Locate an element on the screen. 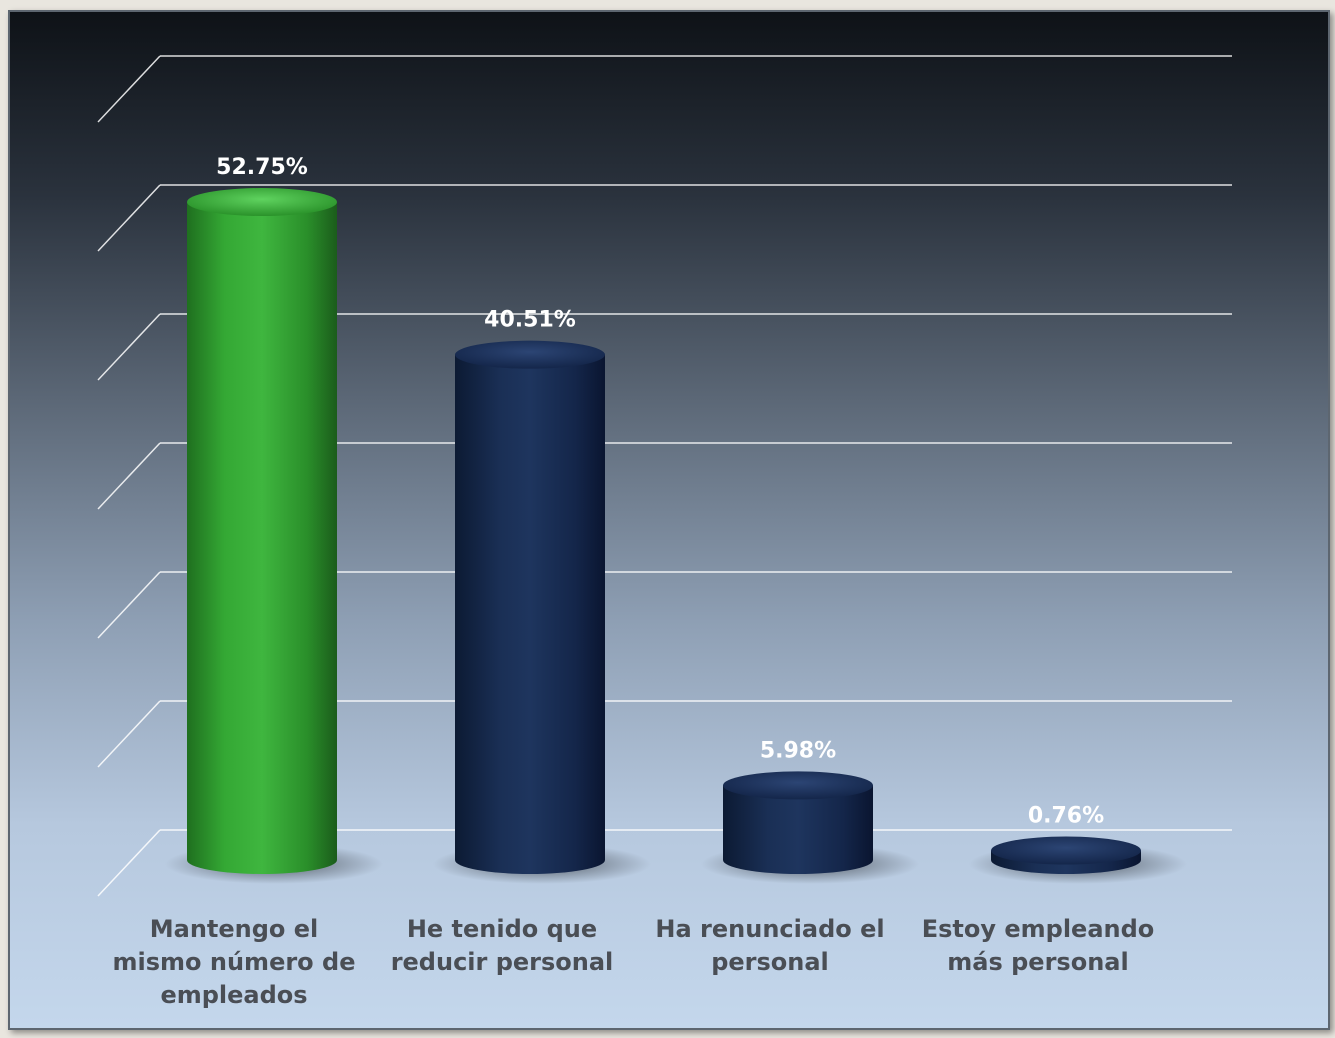 The width and height of the screenshot is (1335, 1038). category-label: Estoy empleando más personal is located at coordinates (1038, 945).